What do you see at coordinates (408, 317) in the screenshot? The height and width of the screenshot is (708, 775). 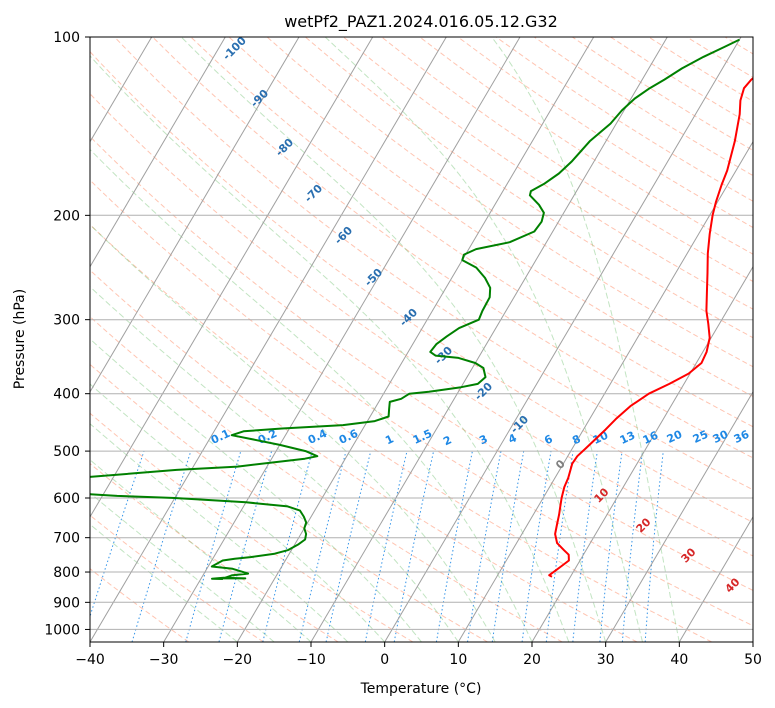 I see `dry-adiabat-label: -40` at bounding box center [408, 317].